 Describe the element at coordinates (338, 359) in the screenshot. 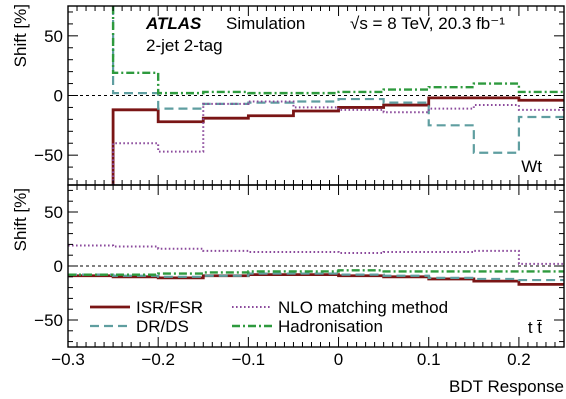

I see `xtick-label: 0` at that location.